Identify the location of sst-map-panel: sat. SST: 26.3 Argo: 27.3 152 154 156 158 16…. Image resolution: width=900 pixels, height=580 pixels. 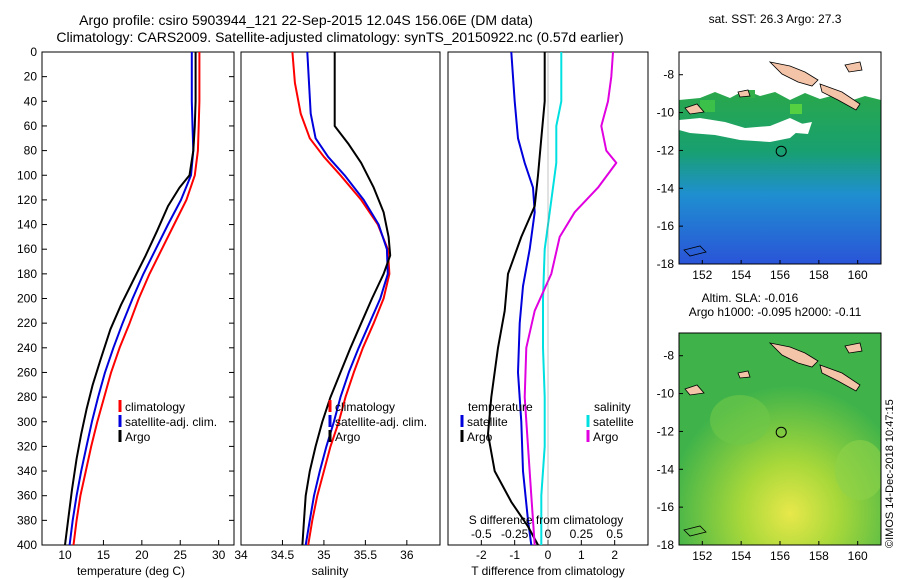
(769, 147).